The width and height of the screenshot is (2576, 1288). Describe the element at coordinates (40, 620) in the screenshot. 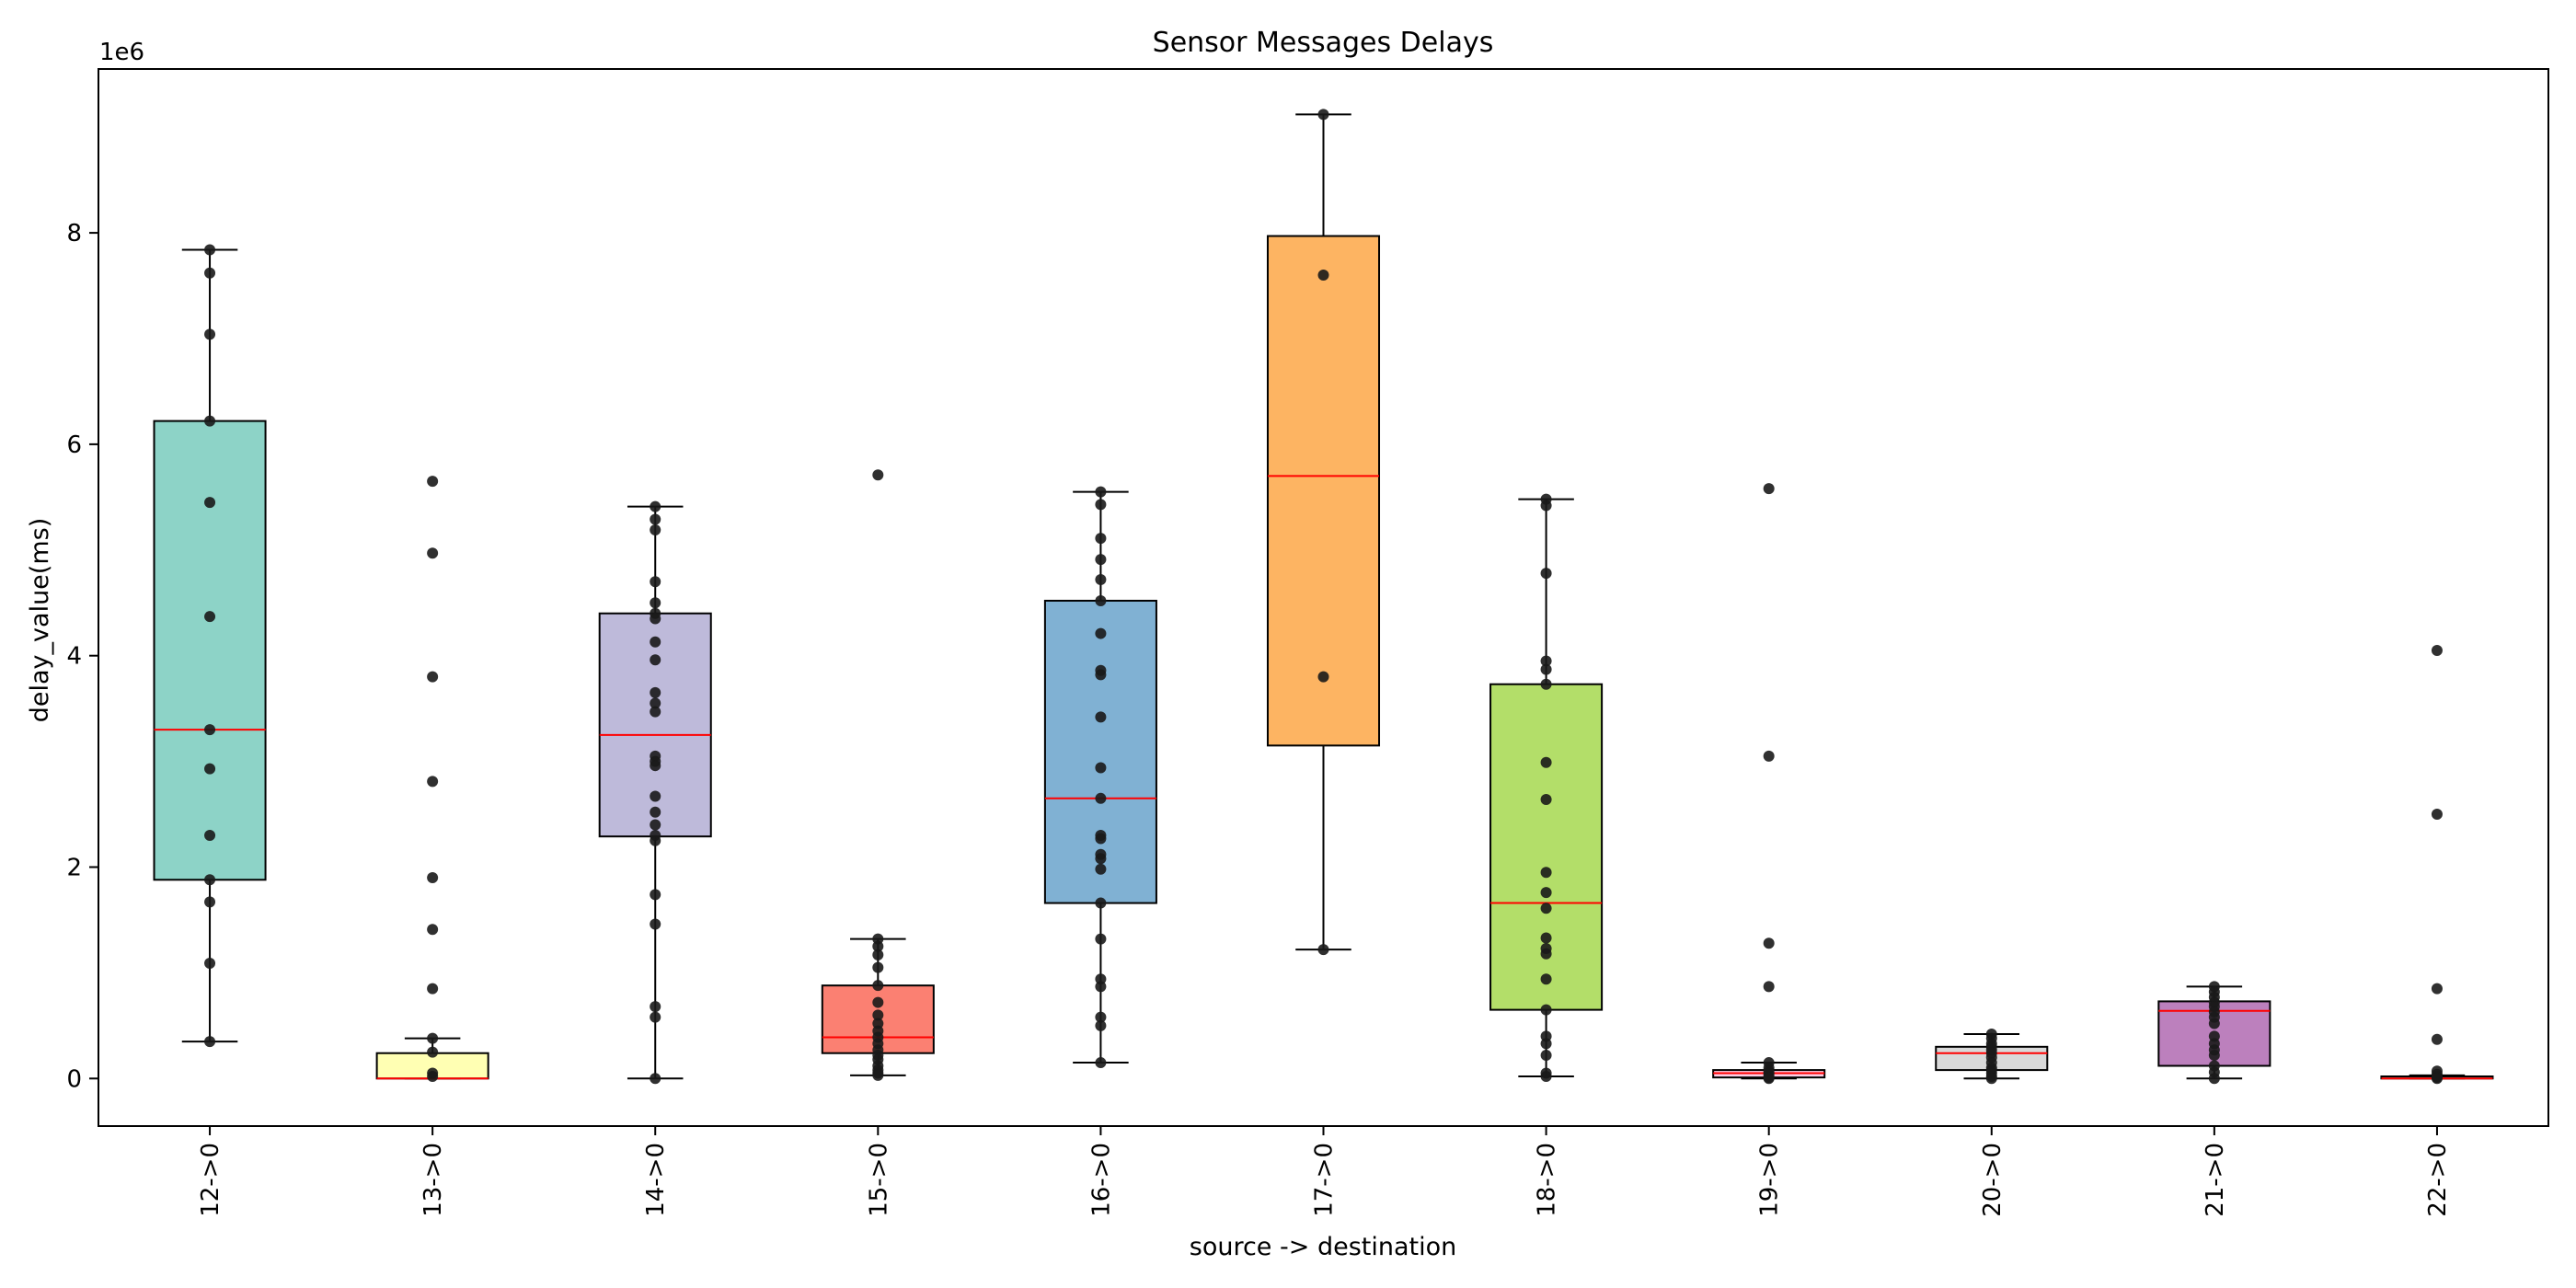

I see `y-axis-label: delay_value(ms)` at that location.